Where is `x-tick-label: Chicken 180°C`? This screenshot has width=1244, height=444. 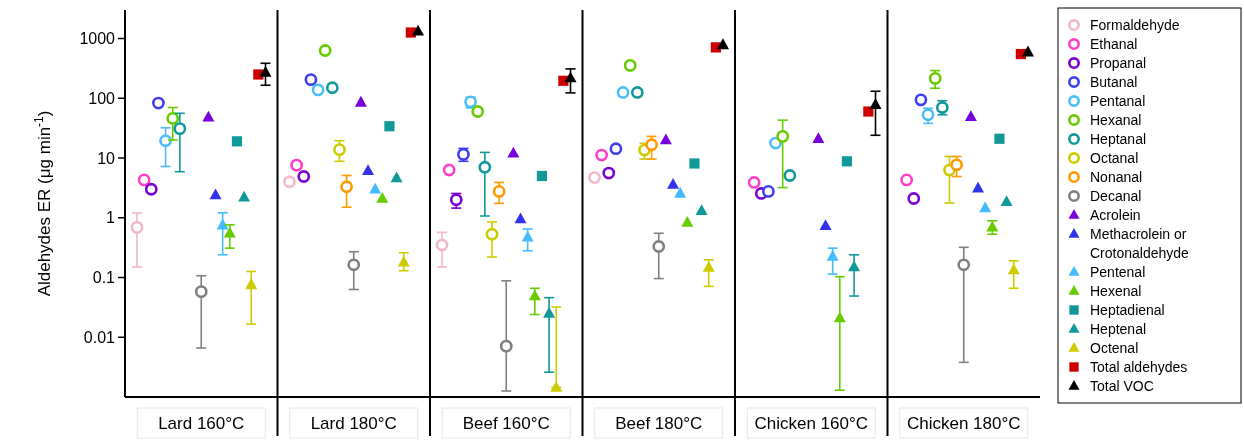 x-tick-label: Chicken 180°C is located at coordinates (963, 423).